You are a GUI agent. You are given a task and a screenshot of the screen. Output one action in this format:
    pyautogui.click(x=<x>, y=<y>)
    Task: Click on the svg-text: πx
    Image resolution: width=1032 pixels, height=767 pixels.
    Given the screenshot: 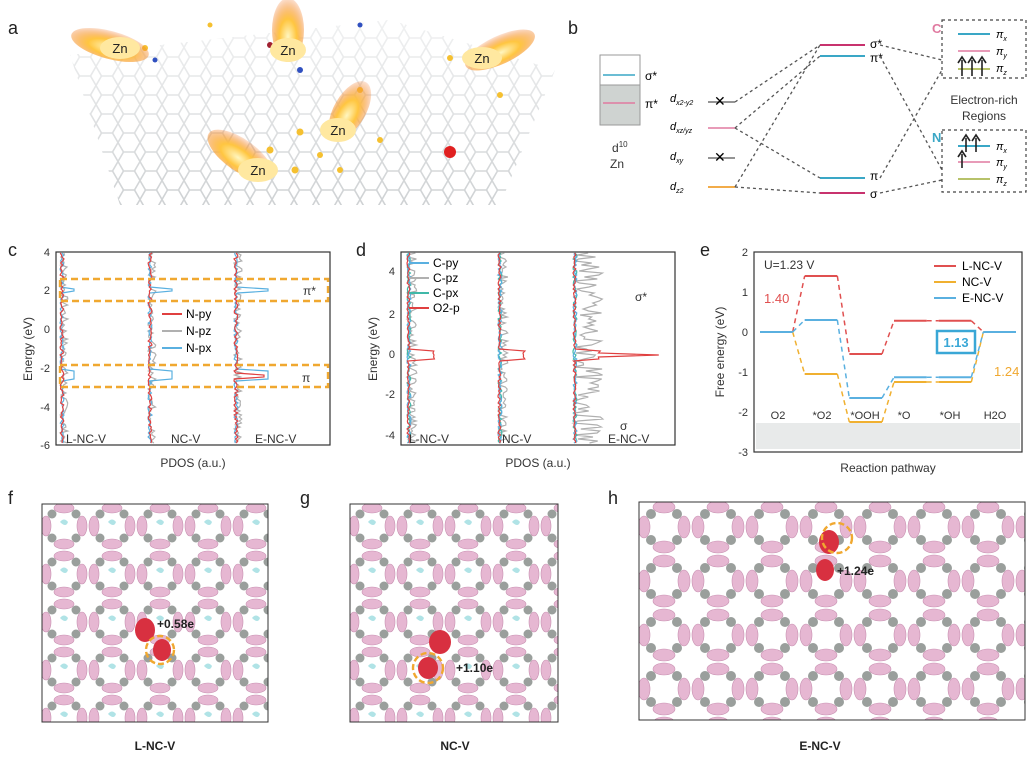 What is the action you would take?
    pyautogui.click(x=1001, y=36)
    